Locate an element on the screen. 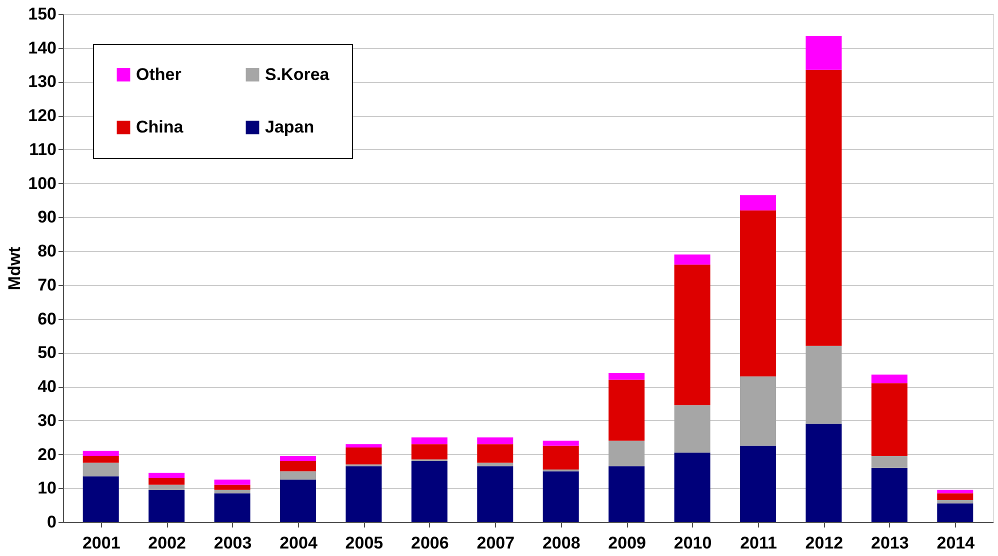 The image size is (998, 556). legend-label: Japan is located at coordinates (289, 127).